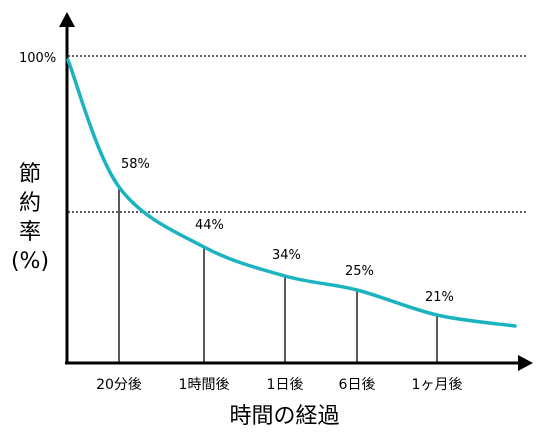 This screenshot has width=549, height=447. I want to click on y-axis-label: 節 約 率 (%), so click(30, 218).